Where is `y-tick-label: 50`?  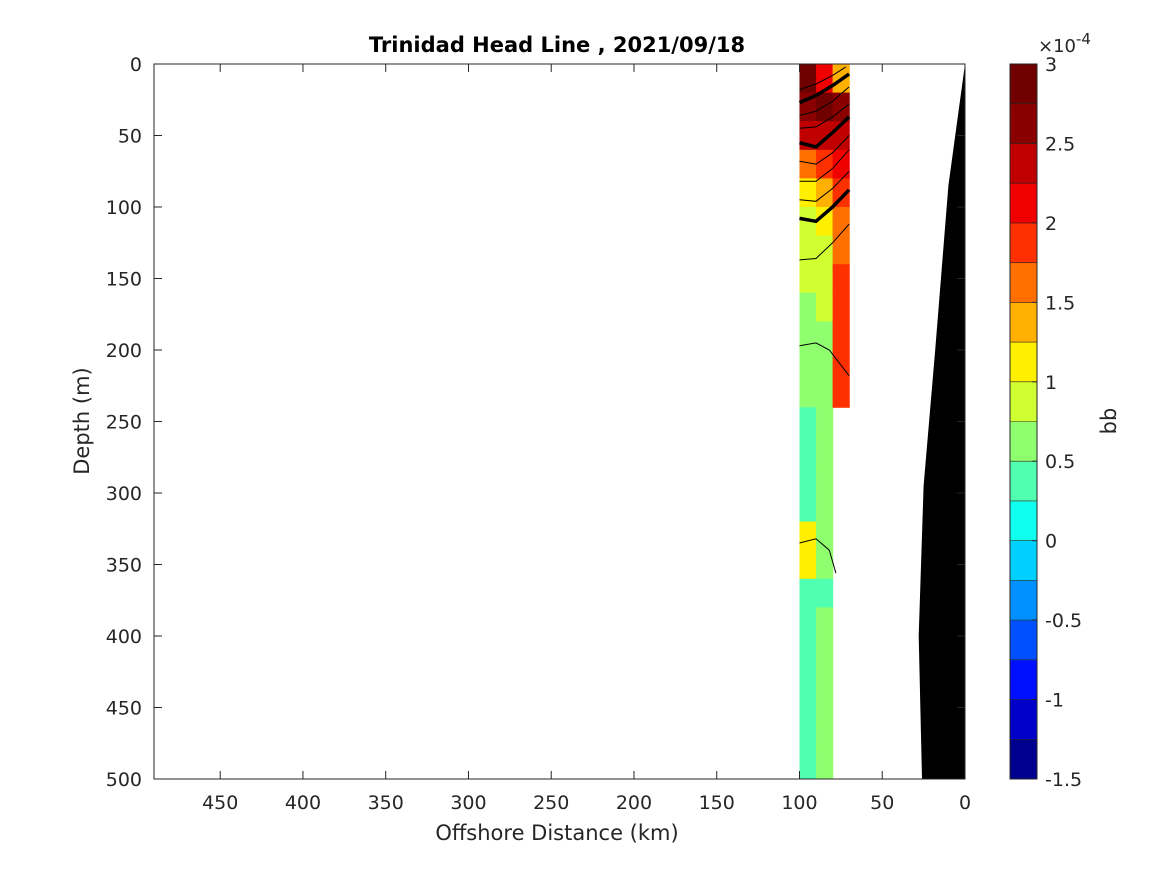
y-tick-label: 50 is located at coordinates (130, 137).